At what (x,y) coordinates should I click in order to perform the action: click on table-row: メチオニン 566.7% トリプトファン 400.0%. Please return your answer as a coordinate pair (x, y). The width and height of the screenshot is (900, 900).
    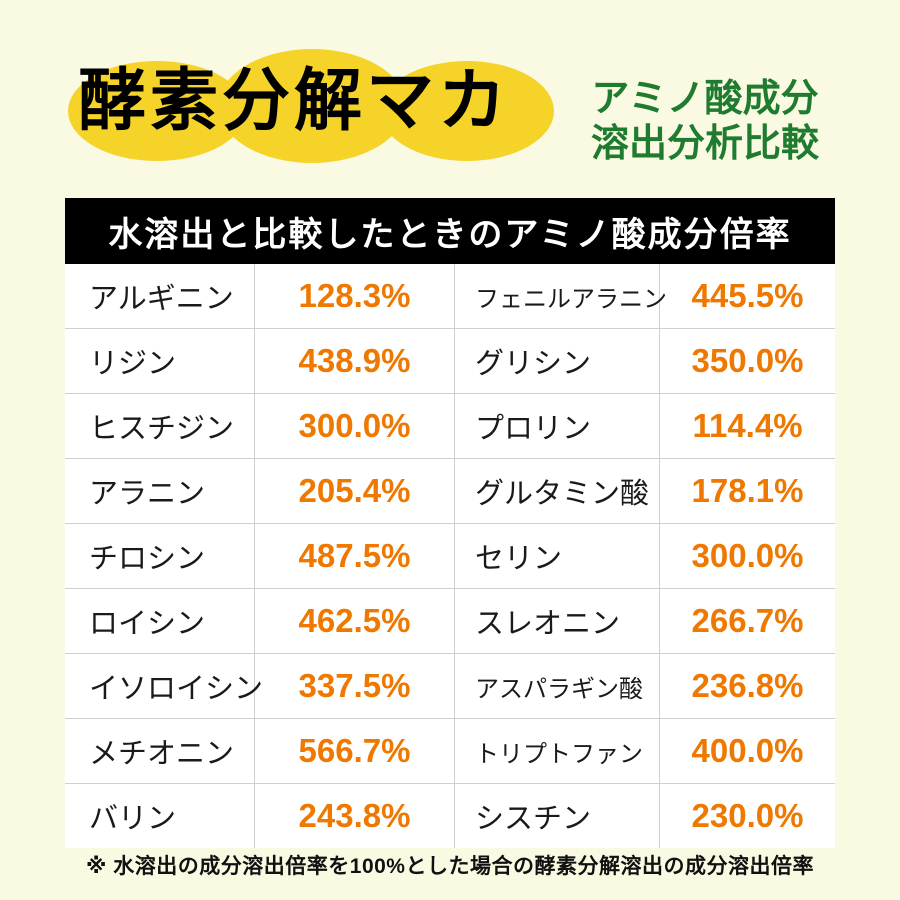
    Looking at the image, I should click on (450, 751).